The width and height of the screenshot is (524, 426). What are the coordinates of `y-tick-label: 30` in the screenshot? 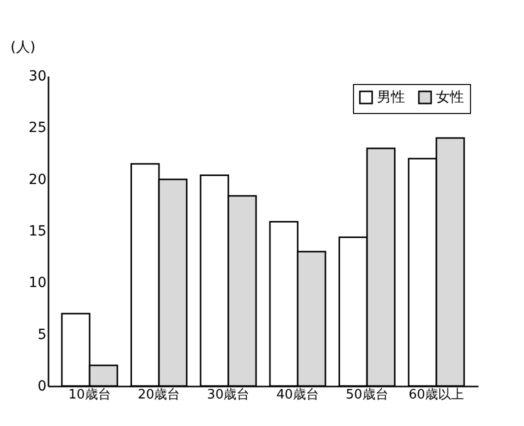 It's located at (37, 76).